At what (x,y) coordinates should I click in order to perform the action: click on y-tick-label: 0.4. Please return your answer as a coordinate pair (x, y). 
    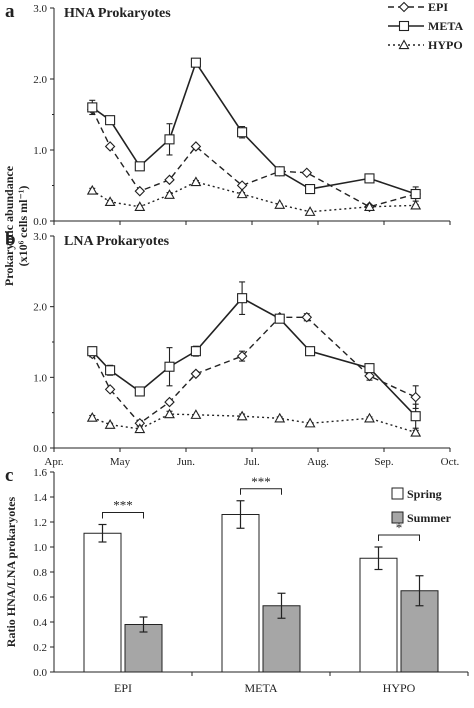
    Looking at the image, I should click on (40, 623).